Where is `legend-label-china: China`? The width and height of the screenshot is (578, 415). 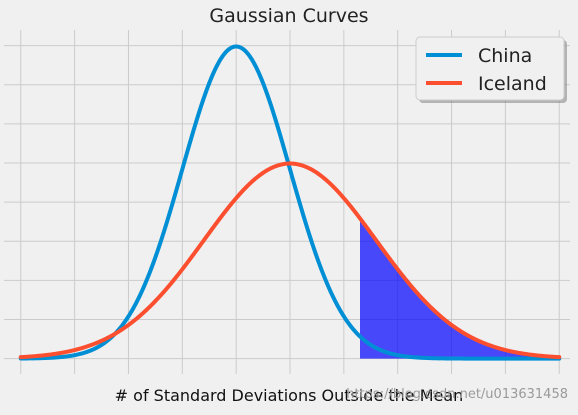
legend-label-china: China is located at coordinates (505, 56).